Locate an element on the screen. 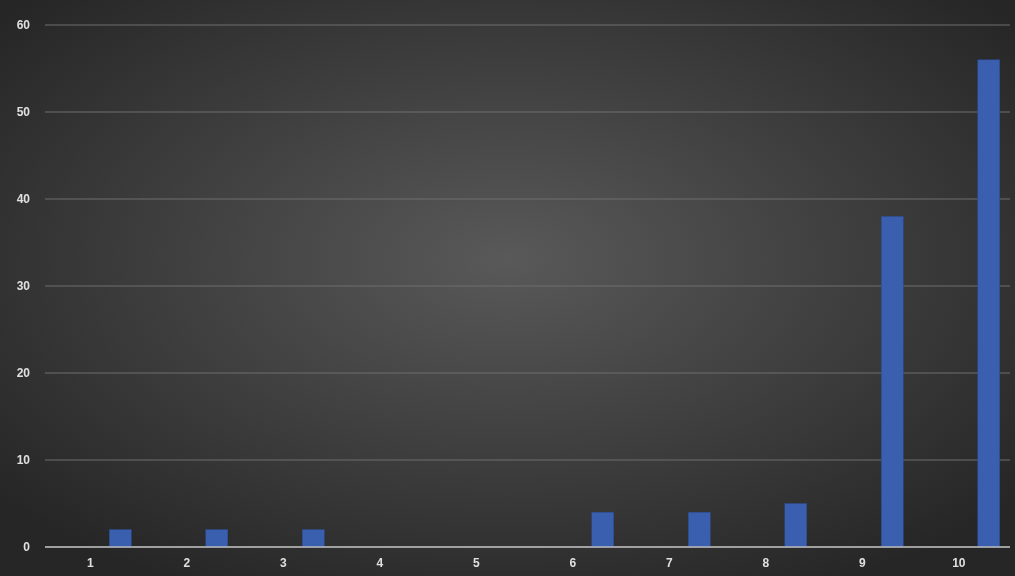 This screenshot has height=576, width=1015. y-tick-label: 50 is located at coordinates (23, 112).